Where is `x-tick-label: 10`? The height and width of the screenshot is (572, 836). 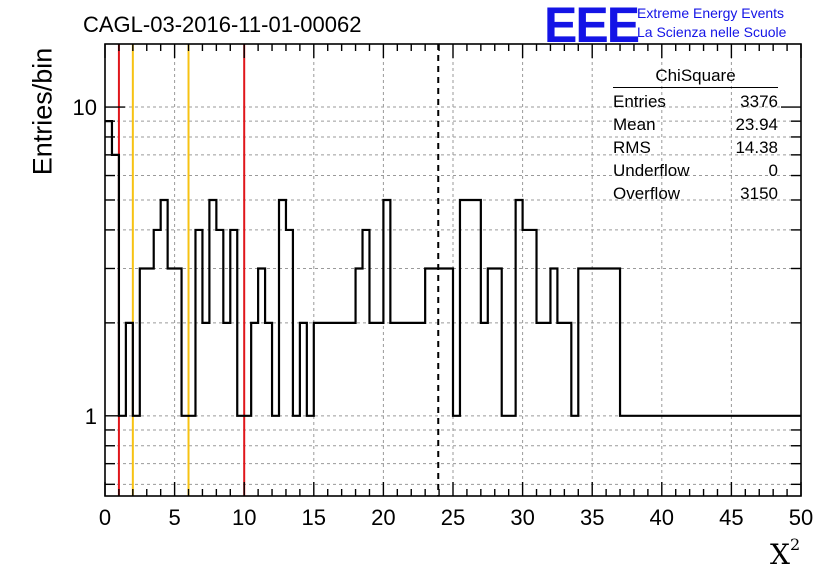 x-tick-label: 10 is located at coordinates (244, 517).